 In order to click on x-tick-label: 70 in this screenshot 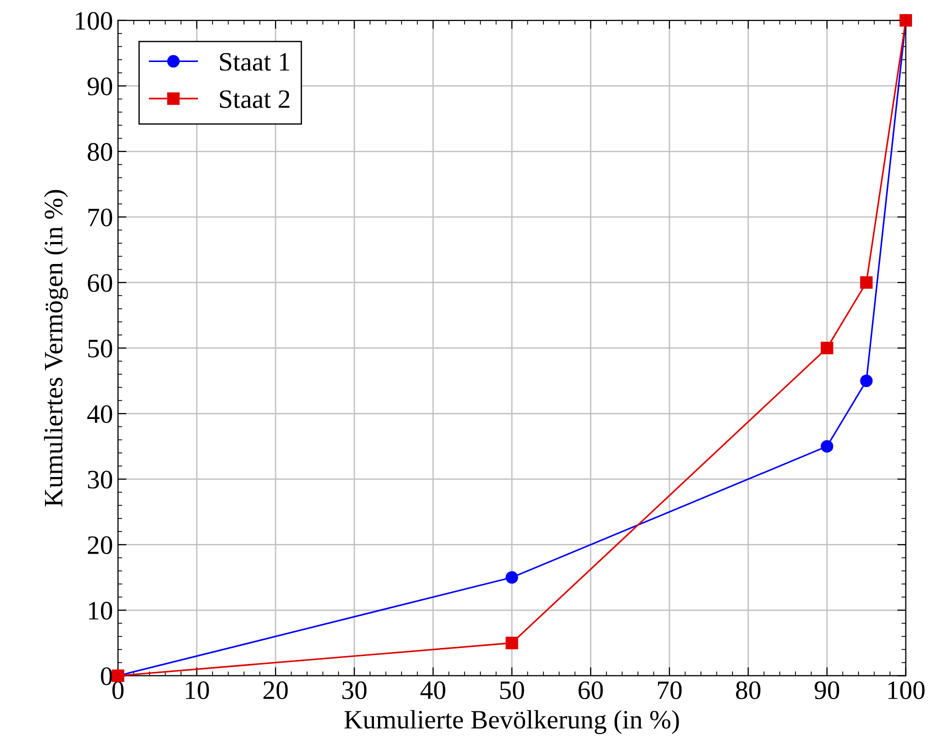, I will do `click(670, 690)`.